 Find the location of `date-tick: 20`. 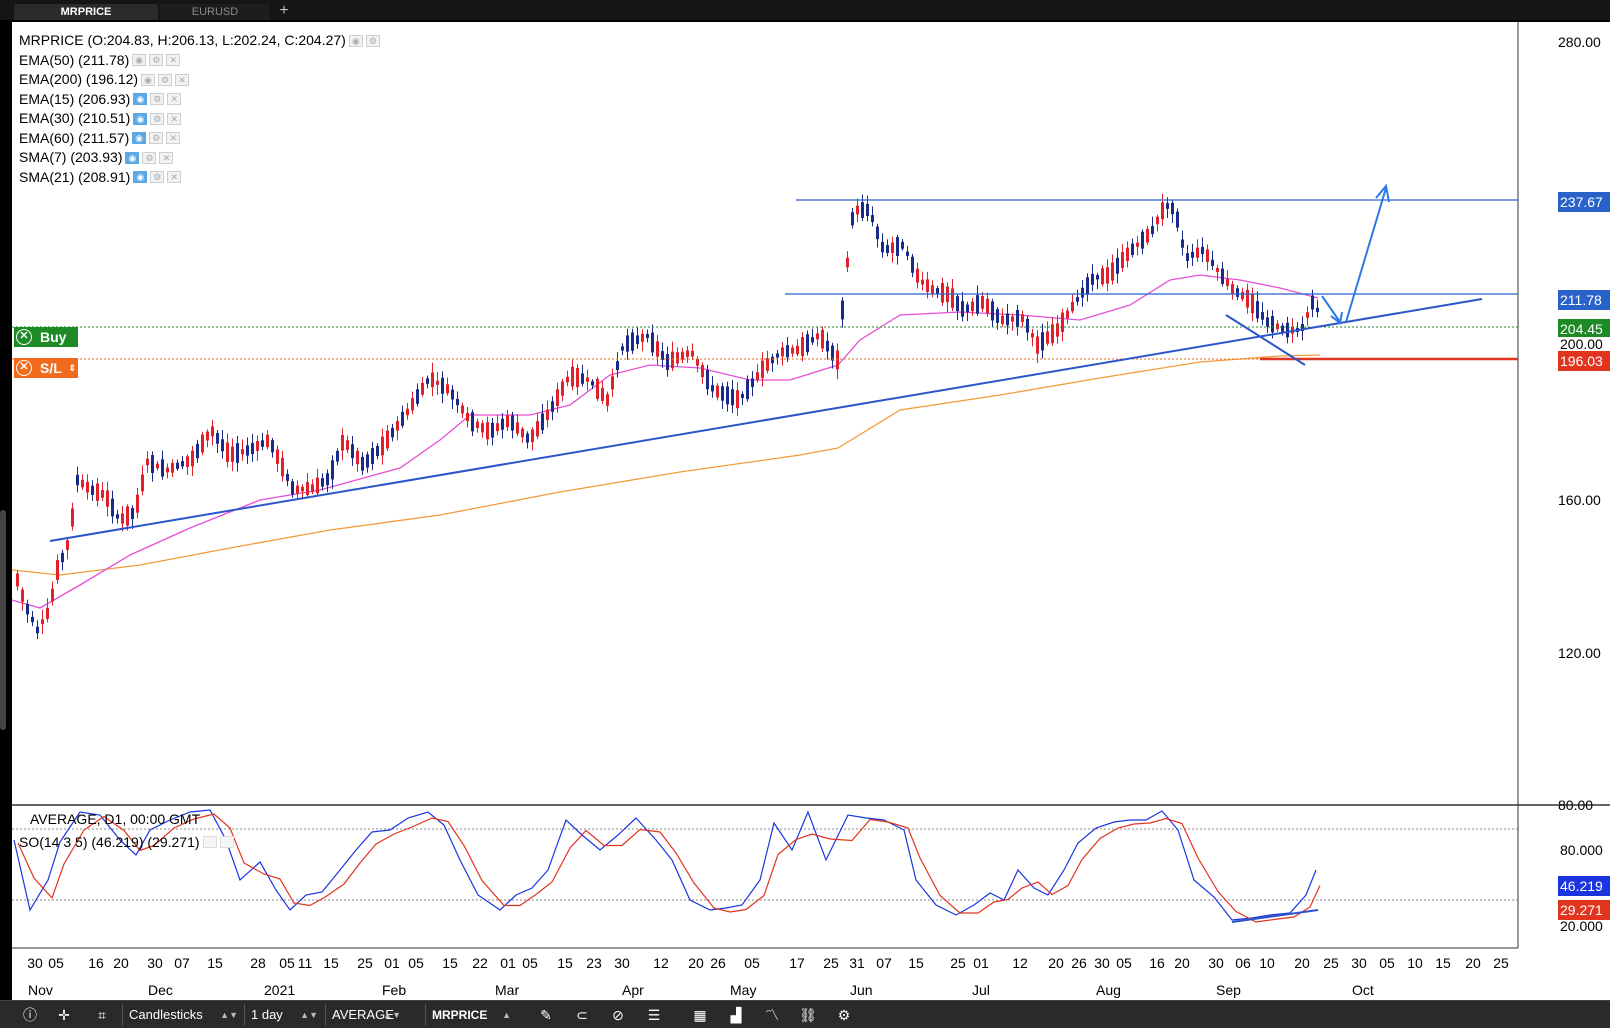

date-tick: 20 is located at coordinates (121, 963).